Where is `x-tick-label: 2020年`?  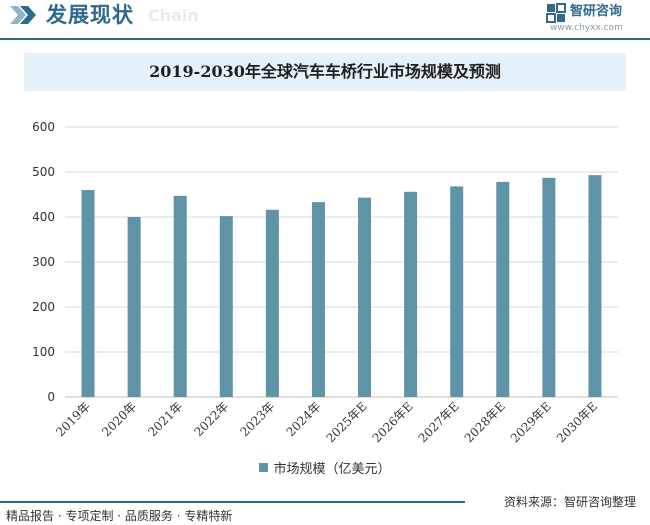
x-tick-label: 2020年 is located at coordinates (119, 419).